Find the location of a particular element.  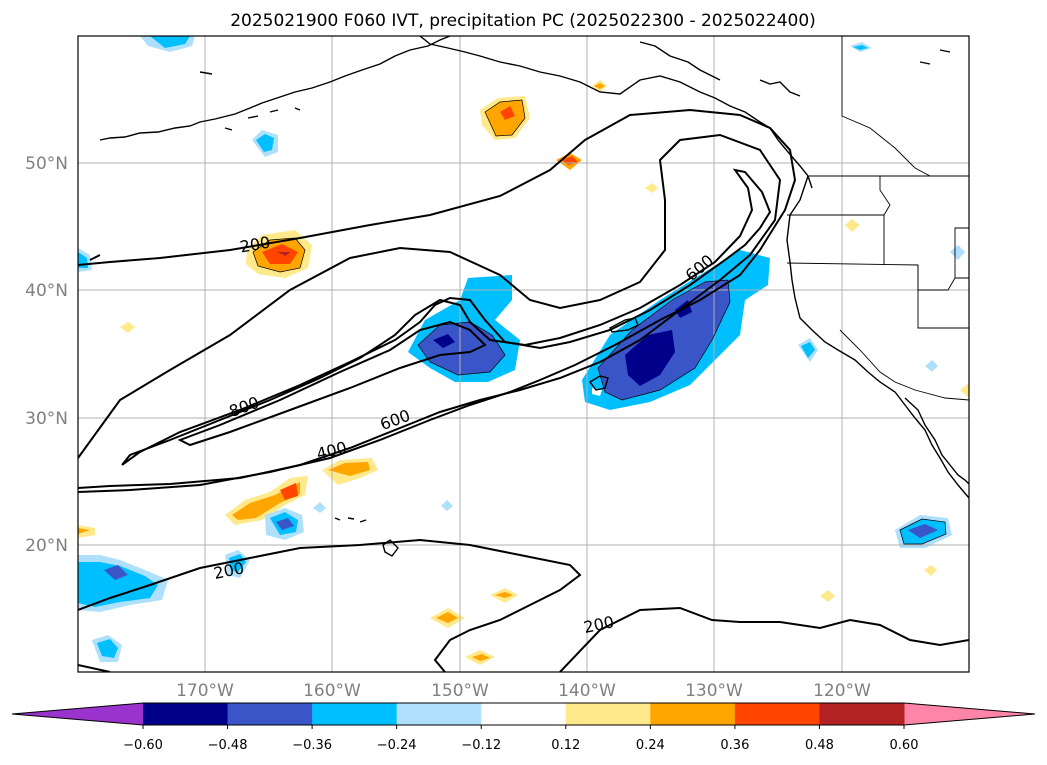

political-boundaries is located at coordinates (877, 218).